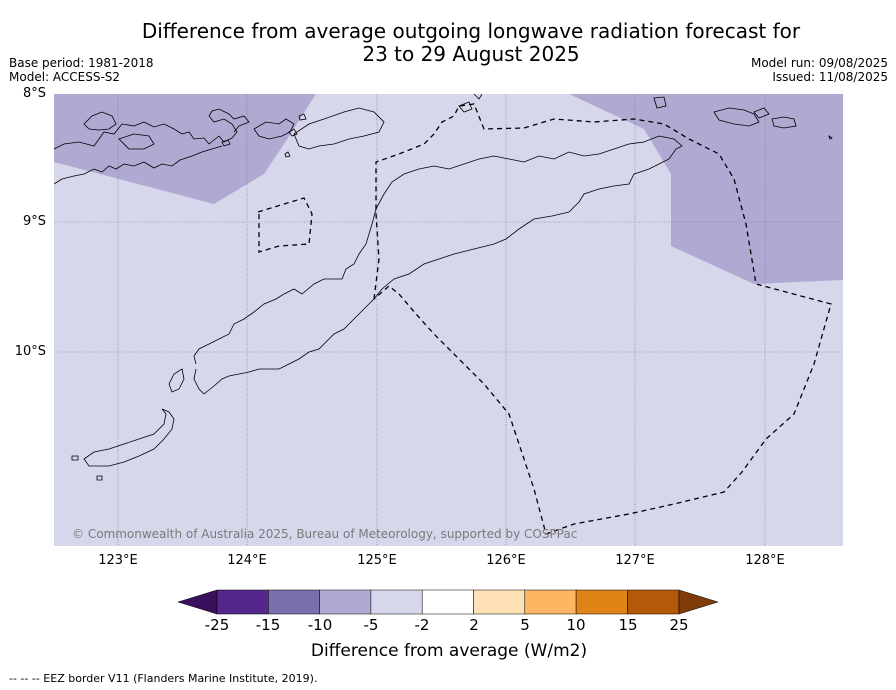  Describe the element at coordinates (449, 651) in the screenshot. I see `colorbar-label: Difference from average (W/m2)` at that location.